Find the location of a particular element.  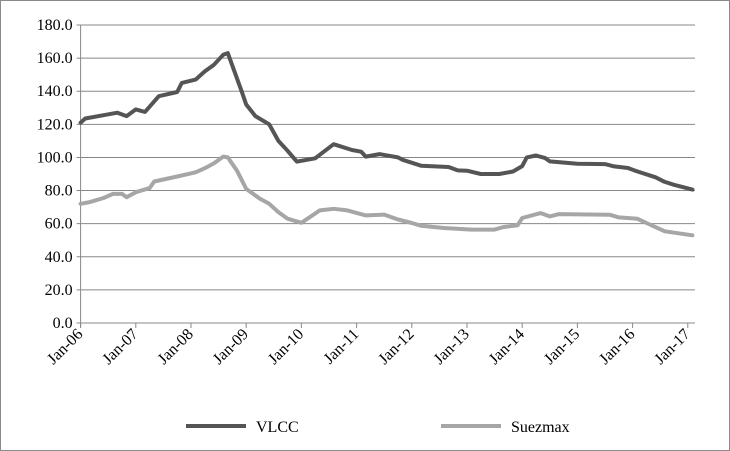

y-tick-label: 80.0 is located at coordinates (59, 191).